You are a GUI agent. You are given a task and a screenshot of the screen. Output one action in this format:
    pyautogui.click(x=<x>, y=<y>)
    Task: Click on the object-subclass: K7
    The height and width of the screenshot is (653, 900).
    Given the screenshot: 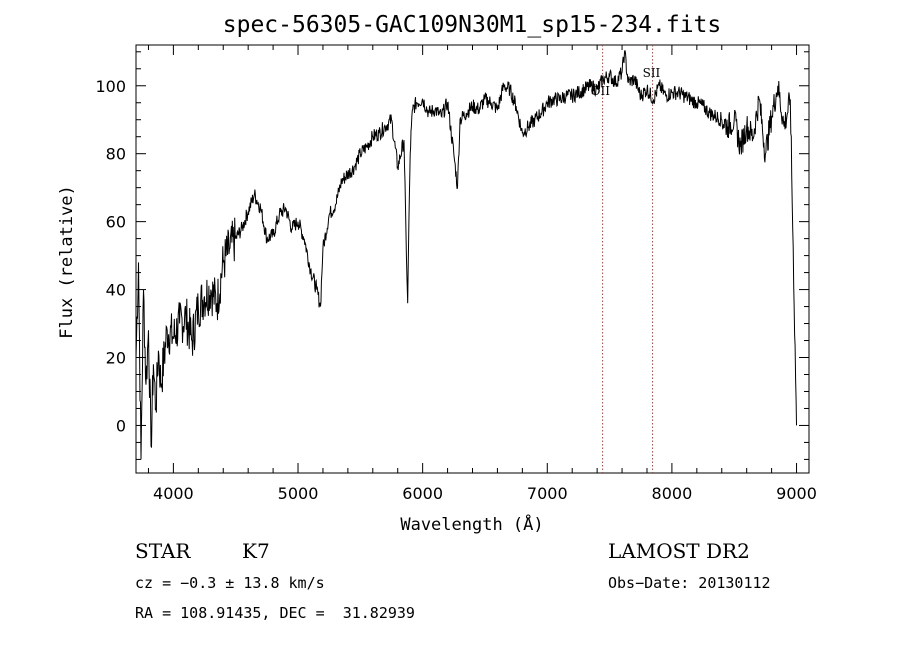 What is the action you would take?
    pyautogui.click(x=256, y=551)
    